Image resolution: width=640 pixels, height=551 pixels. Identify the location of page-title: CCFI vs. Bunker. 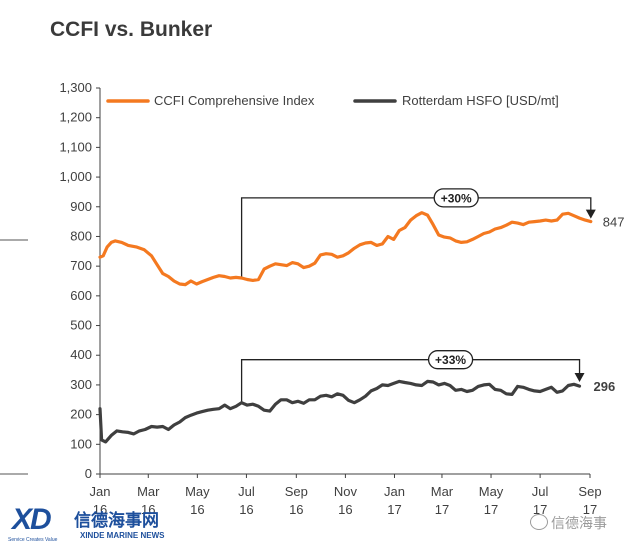
(131, 29).